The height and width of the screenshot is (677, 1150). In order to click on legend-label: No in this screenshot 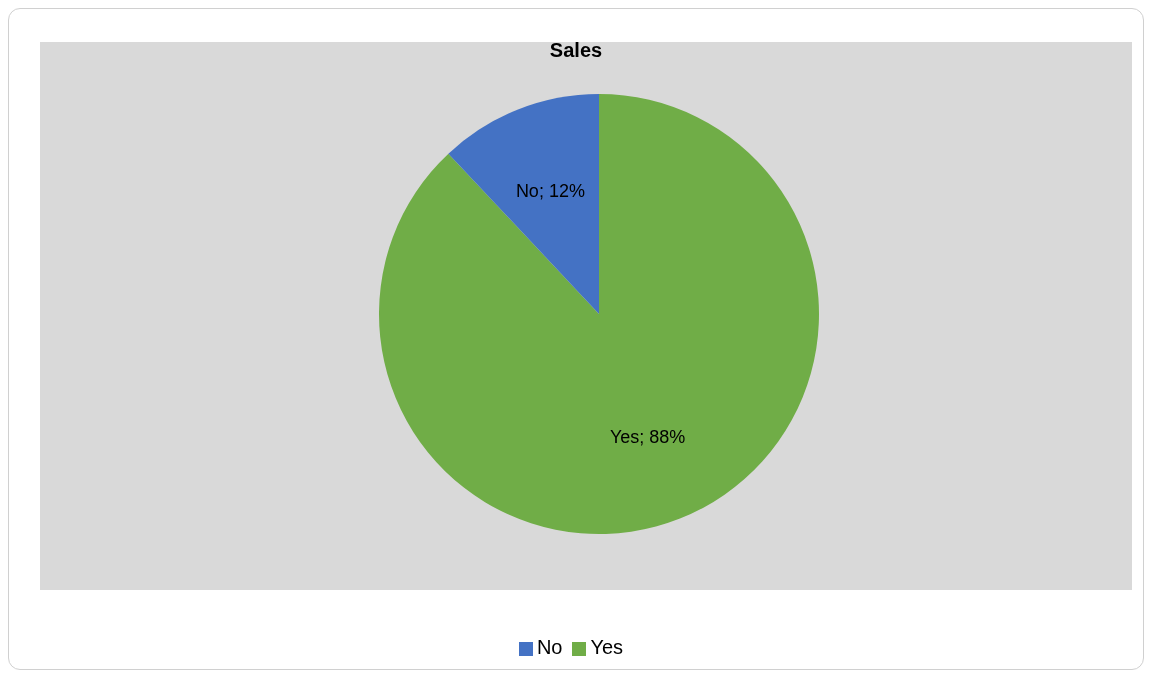, I will do `click(549, 647)`.